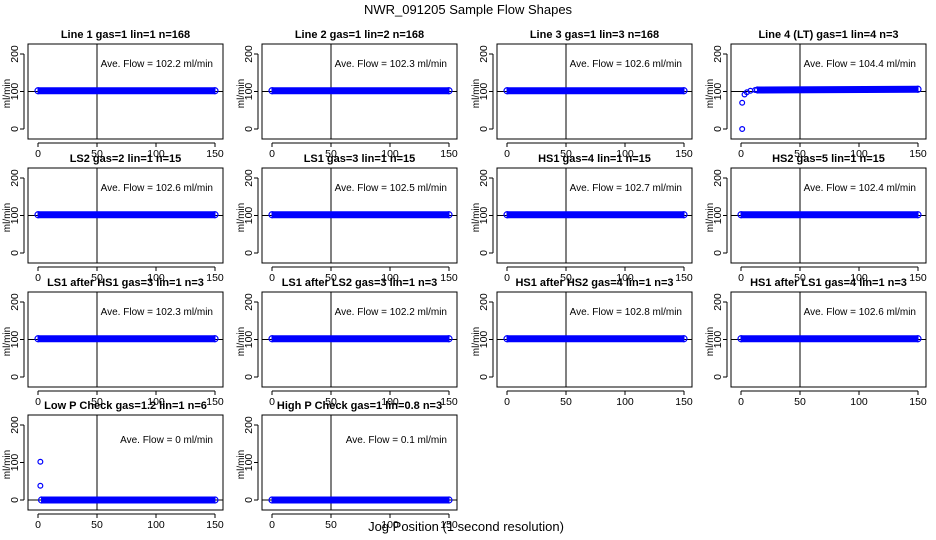 This screenshot has height=540, width=936. What do you see at coordinates (860, 64) in the screenshot?
I see `average-flow-annotation: Ave. Flow = 104.4 ml/min` at bounding box center [860, 64].